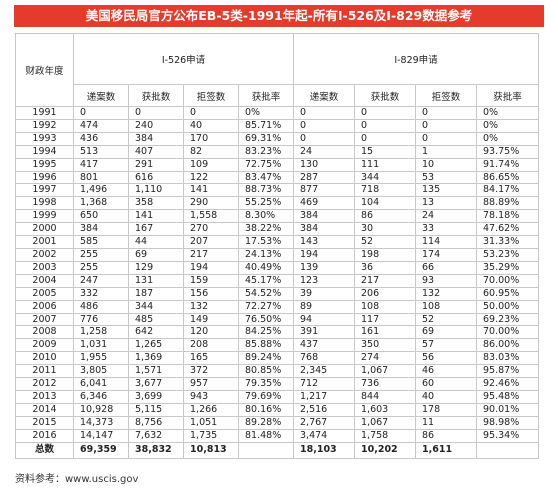  Describe the element at coordinates (211, 151) in the screenshot. I see `data-cell: 82` at that location.